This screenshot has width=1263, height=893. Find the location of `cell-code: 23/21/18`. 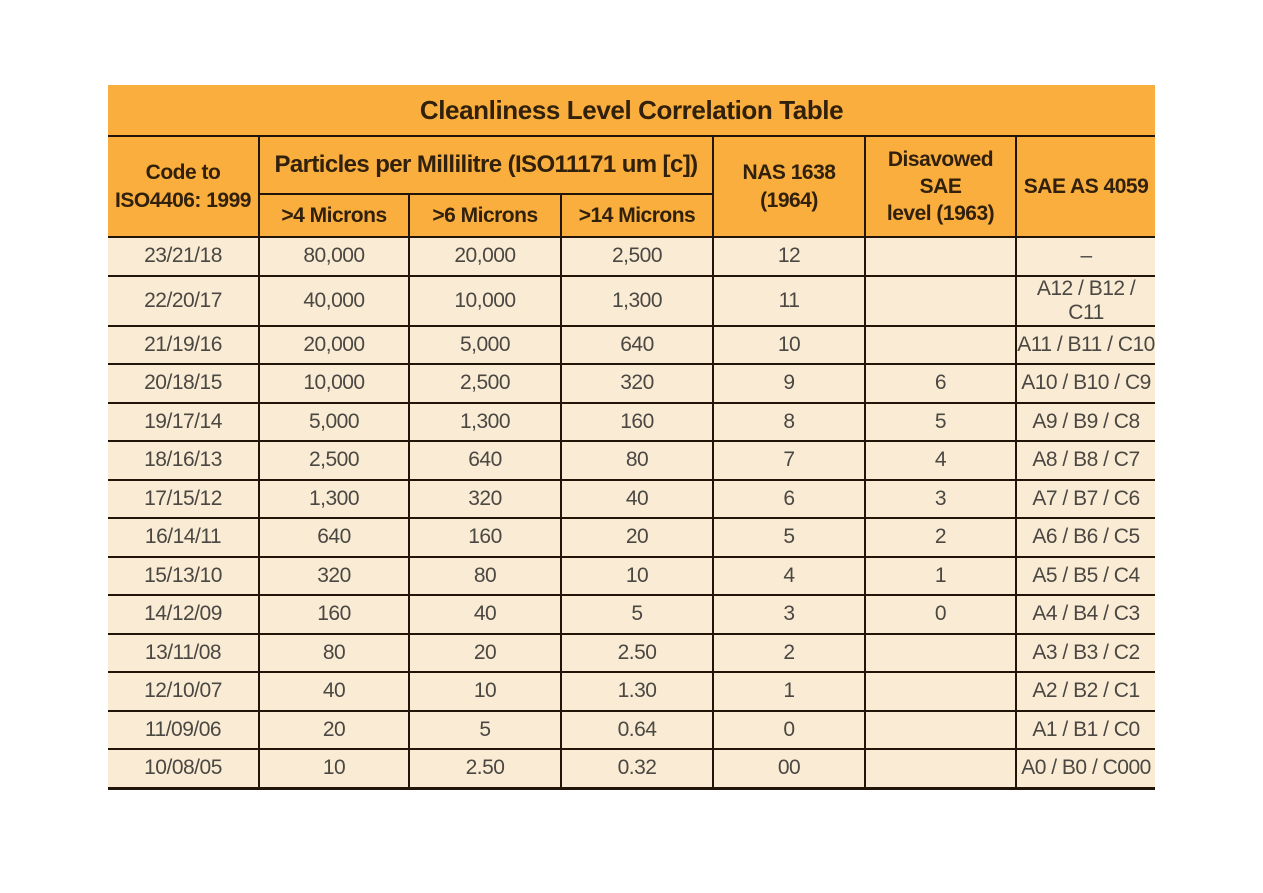

cell-code: 23/21/18 is located at coordinates (184, 256).